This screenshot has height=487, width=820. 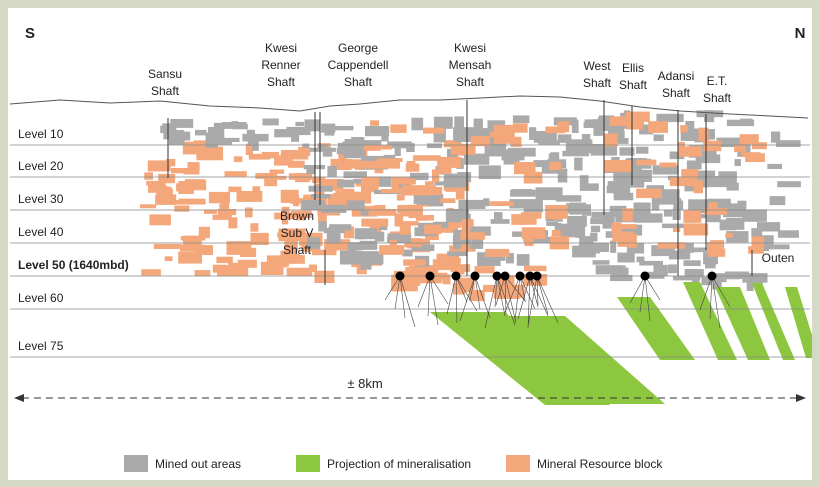 What do you see at coordinates (41, 166) in the screenshot?
I see `level-label: Level 20` at bounding box center [41, 166].